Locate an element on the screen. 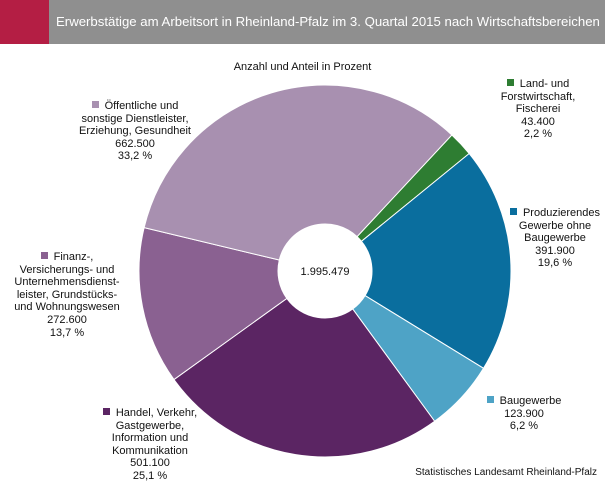 The height and width of the screenshot is (484, 605). slice-label-percent: 25,1 % is located at coordinates (150, 475).